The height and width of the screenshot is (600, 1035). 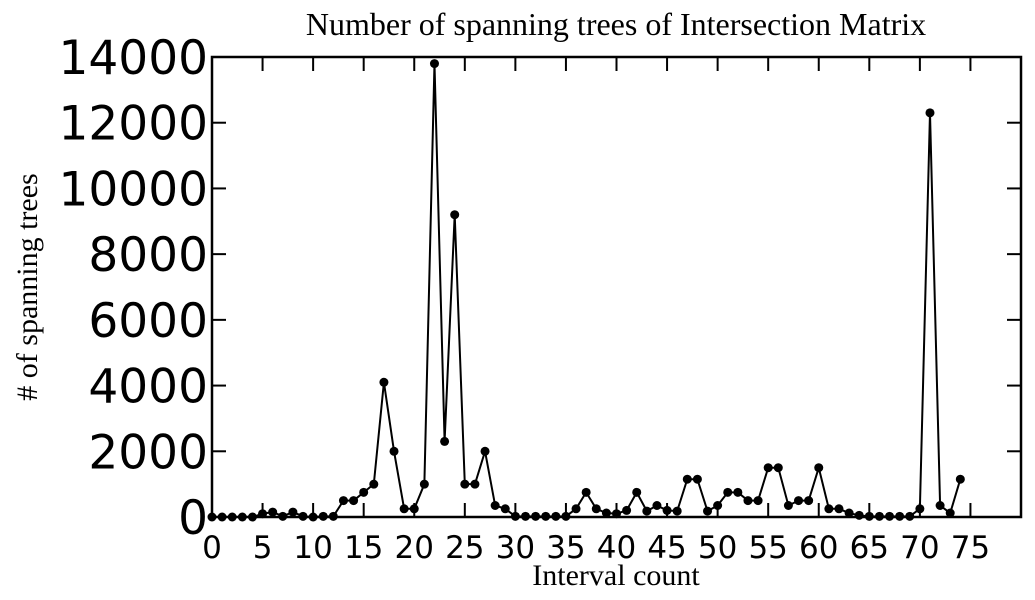 I want to click on y-axis-label: # of spanning trees, so click(x=27, y=286).